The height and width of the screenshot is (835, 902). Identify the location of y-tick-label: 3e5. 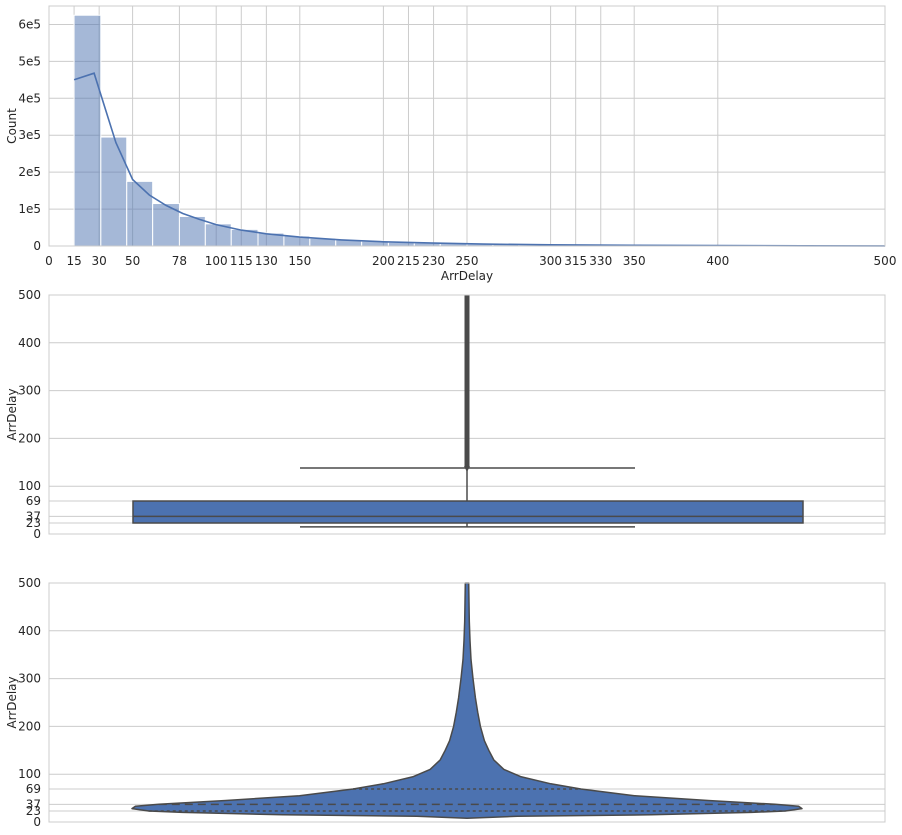
(29, 135).